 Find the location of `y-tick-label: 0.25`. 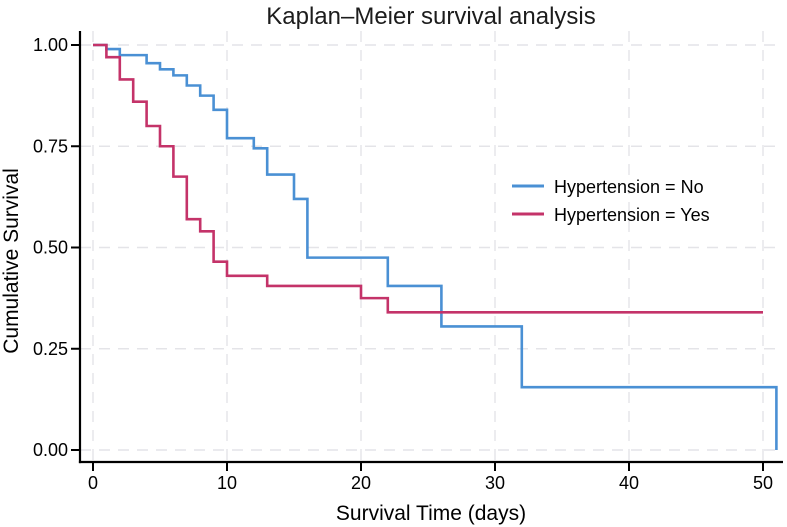

y-tick-label: 0.25 is located at coordinates (50, 349).